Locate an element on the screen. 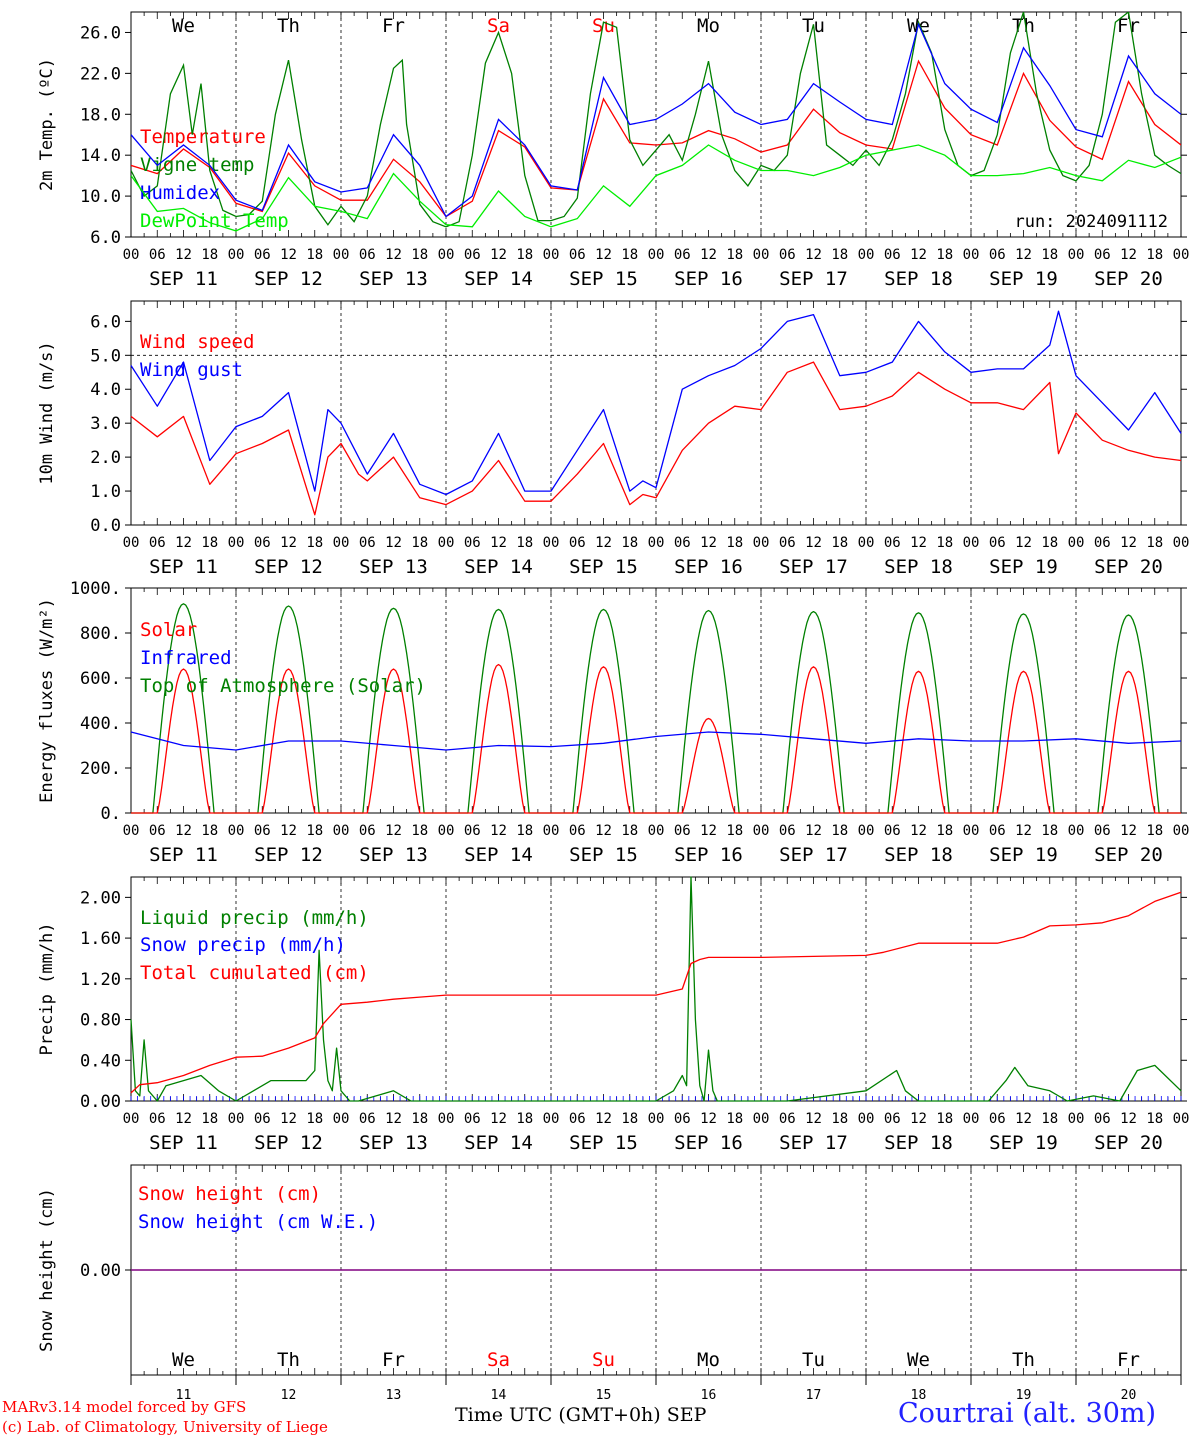  y-tick-label: 1.0 is located at coordinates (105, 492).